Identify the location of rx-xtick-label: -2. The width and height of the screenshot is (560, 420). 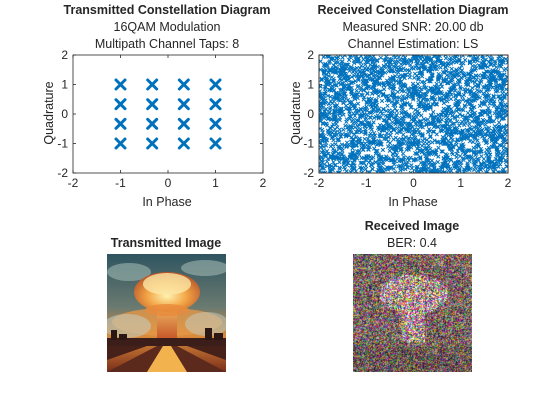
(319, 183).